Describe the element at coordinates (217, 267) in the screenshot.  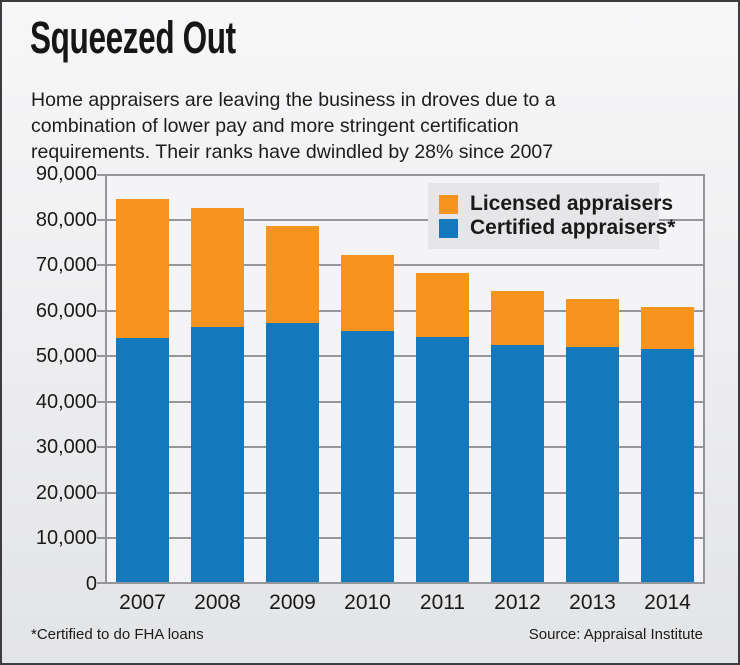
I see `bar-segment-licensed-2008` at that location.